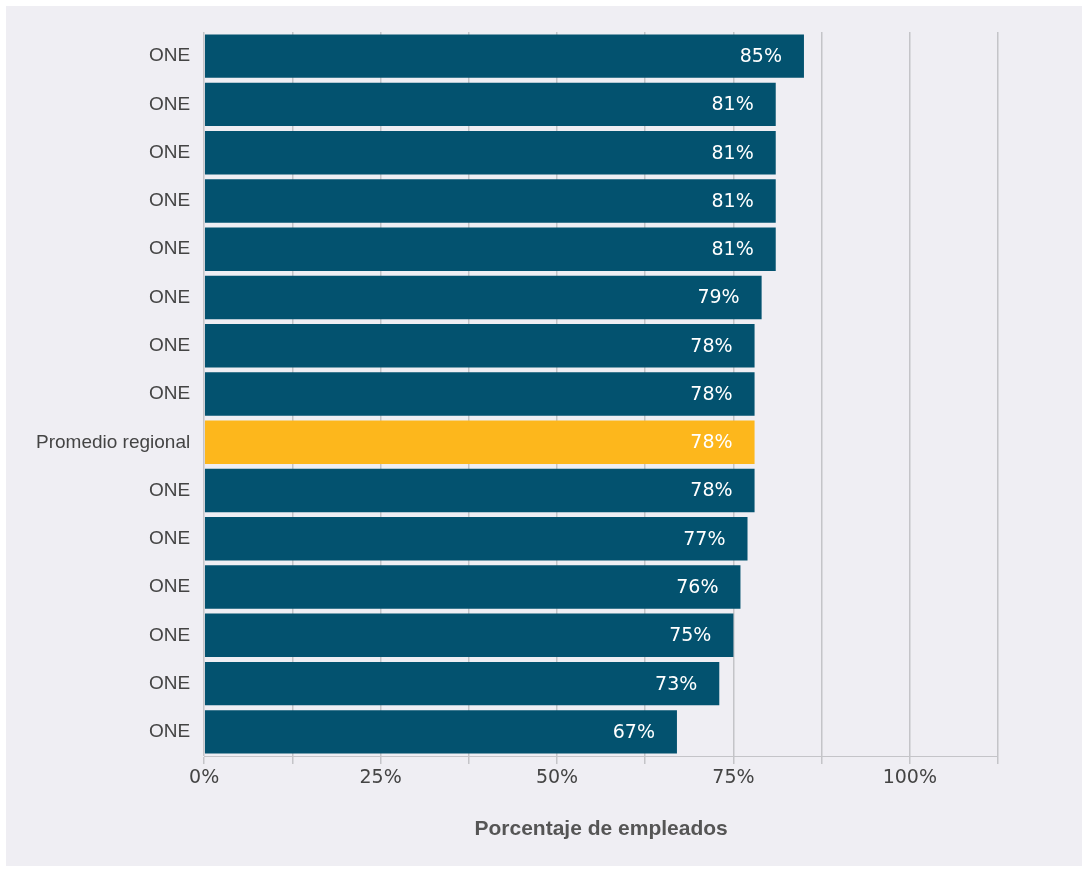  I want to click on x-axis-title: Porcentaje de empleados, so click(601, 828).